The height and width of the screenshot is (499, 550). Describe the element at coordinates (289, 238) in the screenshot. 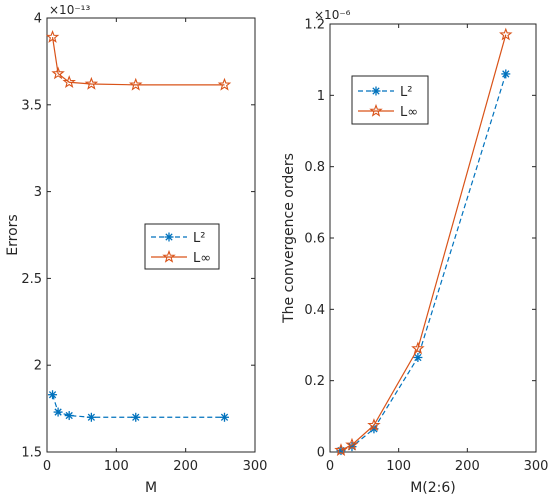

I see `right-y-axis-label: The convergence orders` at that location.